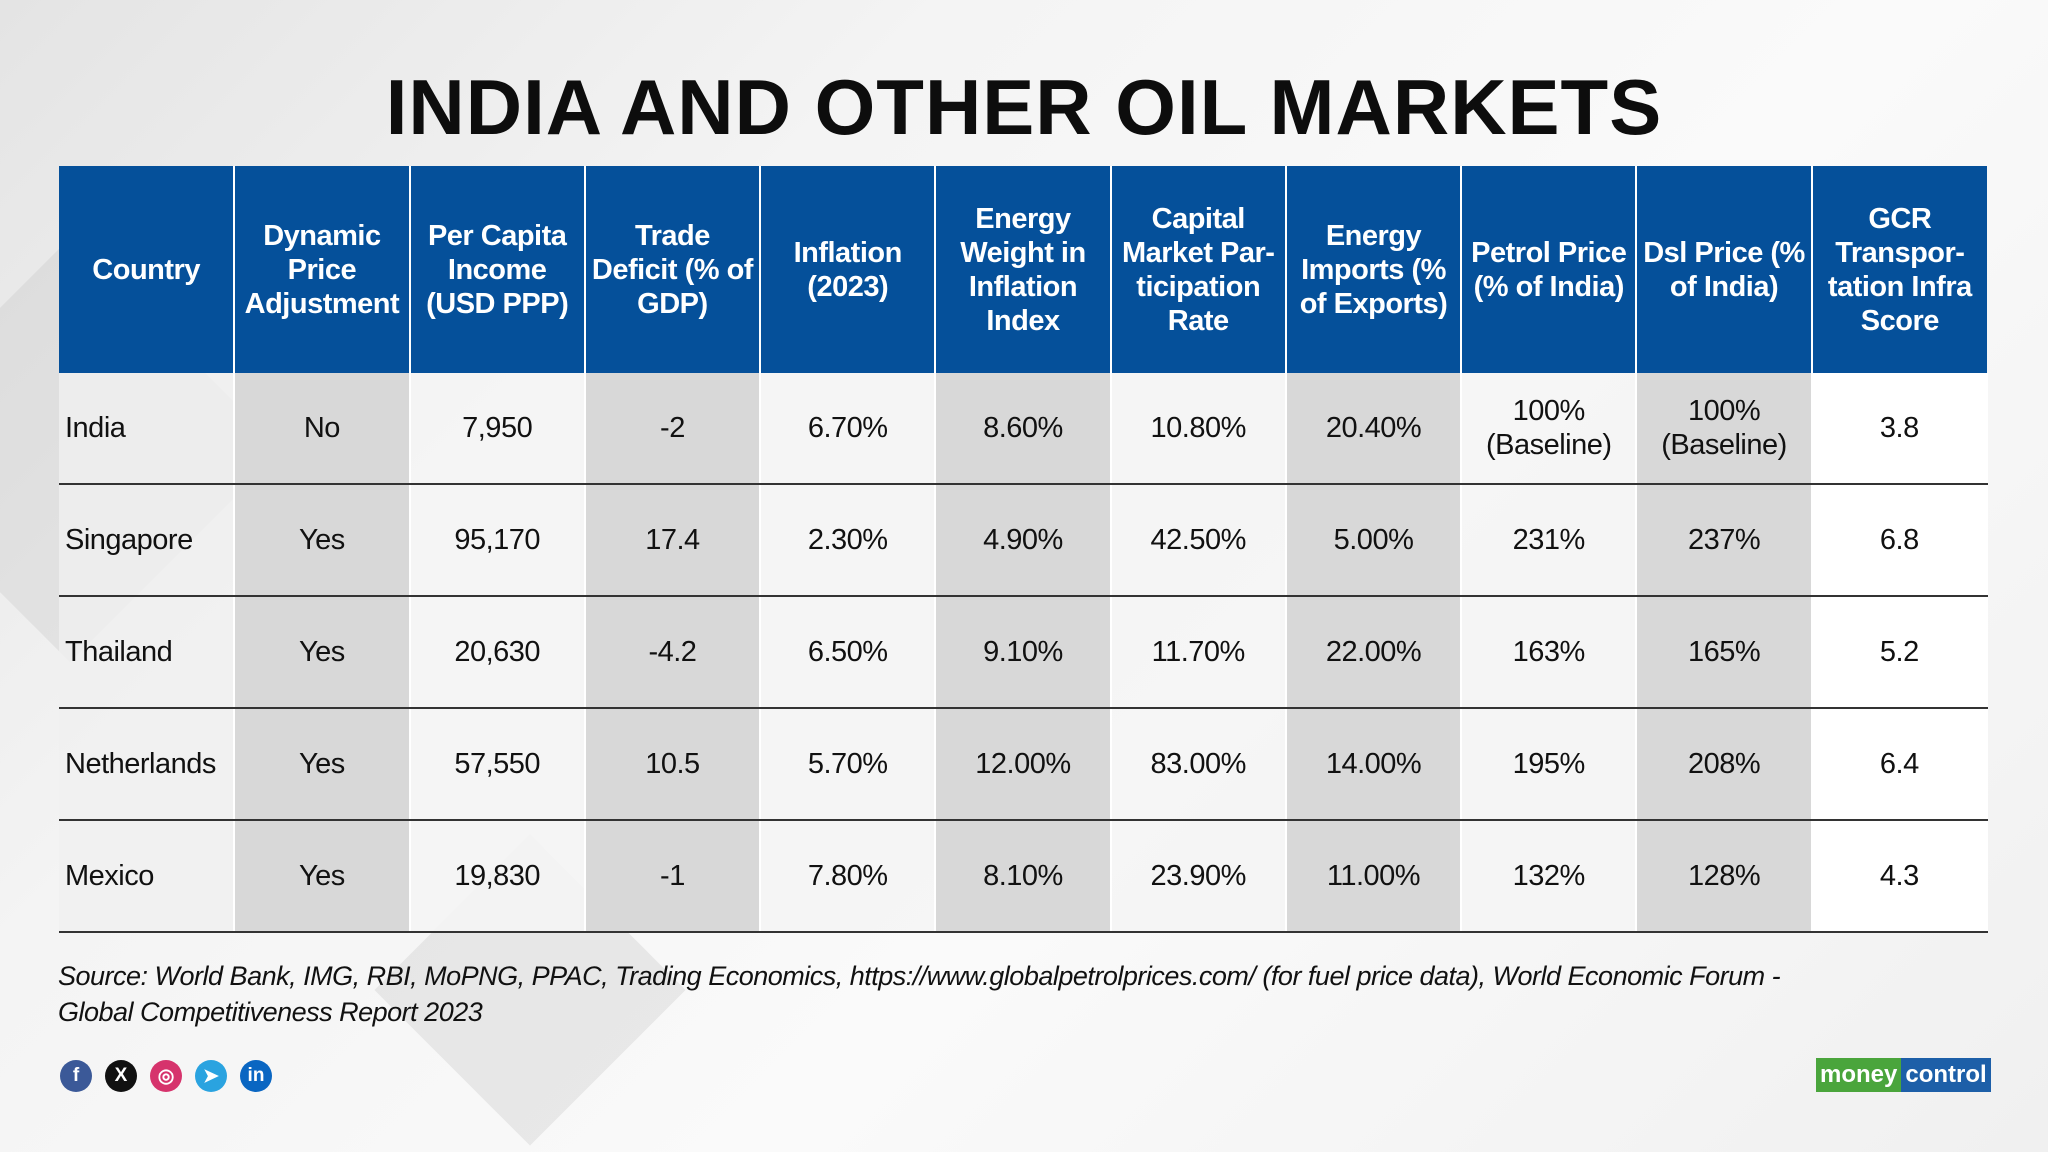 The width and height of the screenshot is (2048, 1152). What do you see at coordinates (1374, 540) in the screenshot?
I see `table-cell: 5.00%` at bounding box center [1374, 540].